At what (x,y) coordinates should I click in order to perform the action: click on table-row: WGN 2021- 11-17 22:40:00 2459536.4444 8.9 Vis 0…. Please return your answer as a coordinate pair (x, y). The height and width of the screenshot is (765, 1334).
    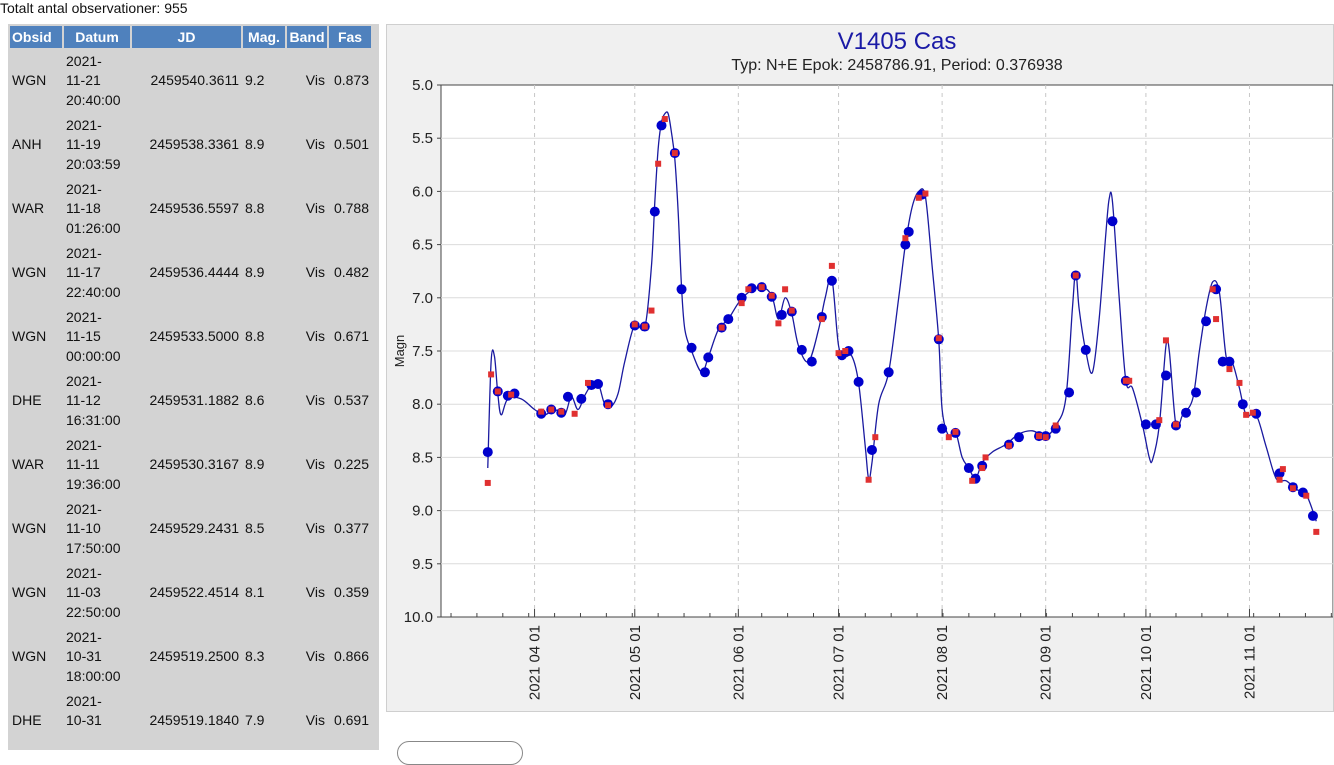
    Looking at the image, I should click on (190, 273).